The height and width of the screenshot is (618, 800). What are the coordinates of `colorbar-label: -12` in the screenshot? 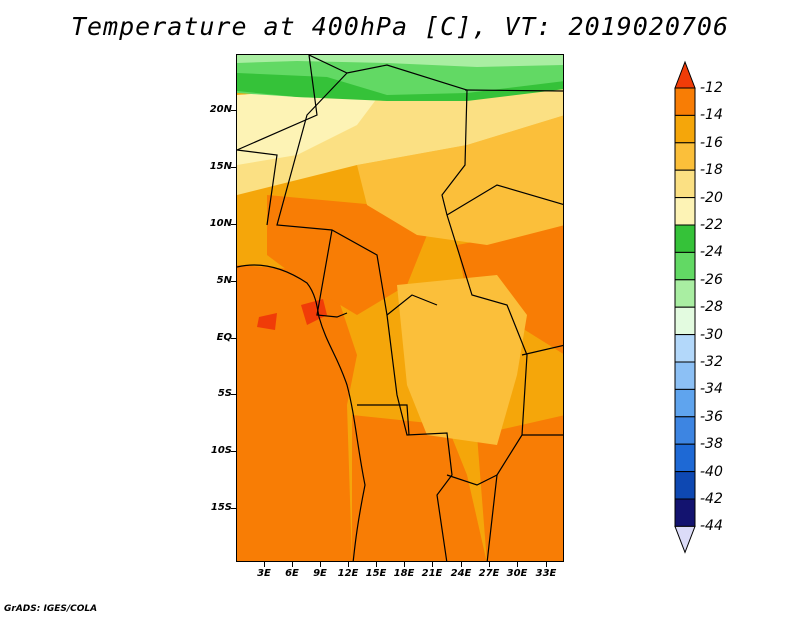 It's located at (711, 88).